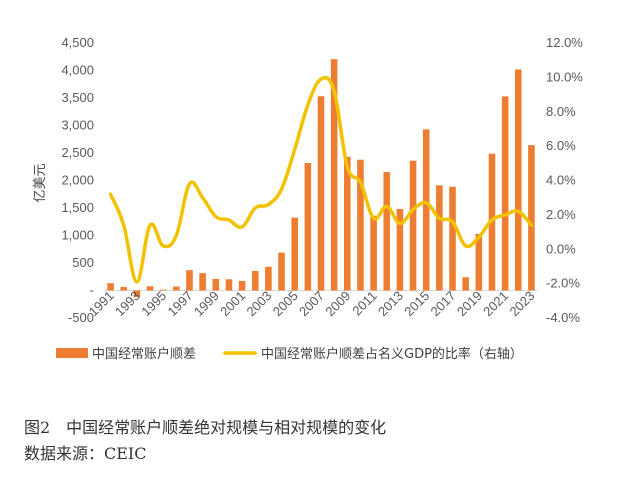  I want to click on bar-1991, so click(110, 287).